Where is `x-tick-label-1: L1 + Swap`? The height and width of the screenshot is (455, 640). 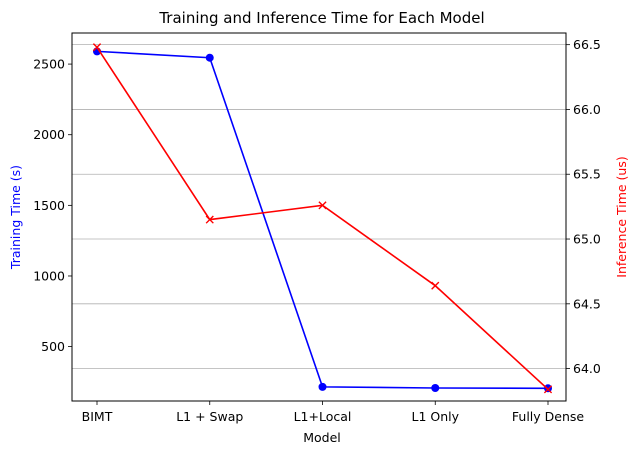 x-tick-label-1: L1 + Swap is located at coordinates (209, 416).